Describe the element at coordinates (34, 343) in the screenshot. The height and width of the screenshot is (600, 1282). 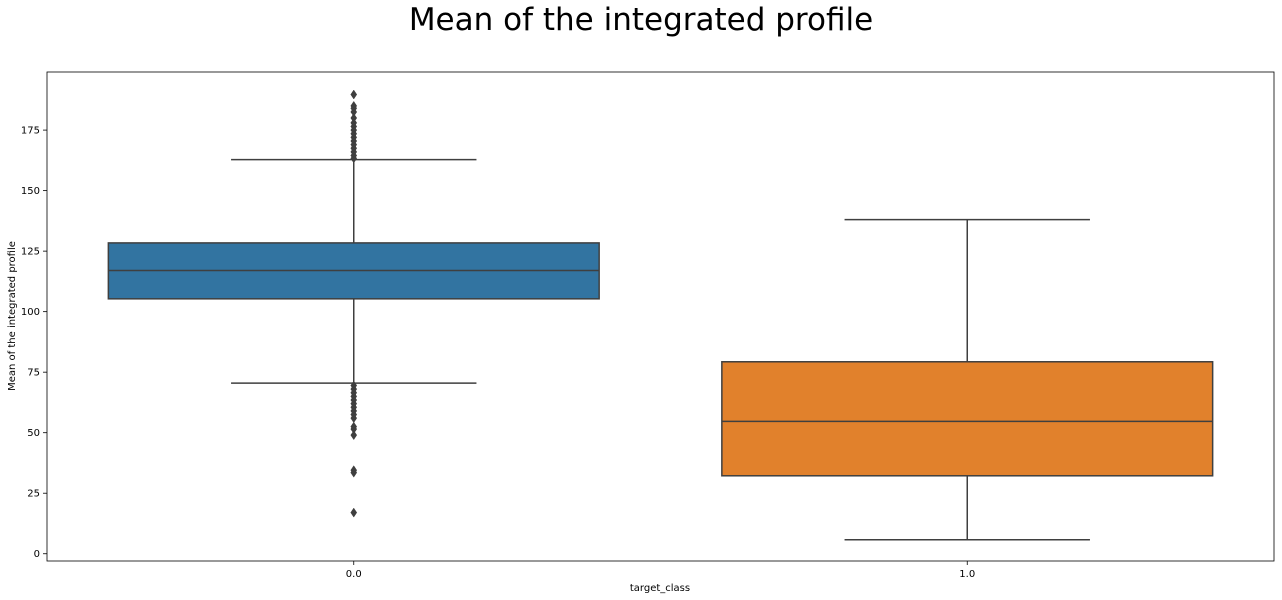
I see `y-axis: 0 25 50 75 100 125 150 175` at that location.